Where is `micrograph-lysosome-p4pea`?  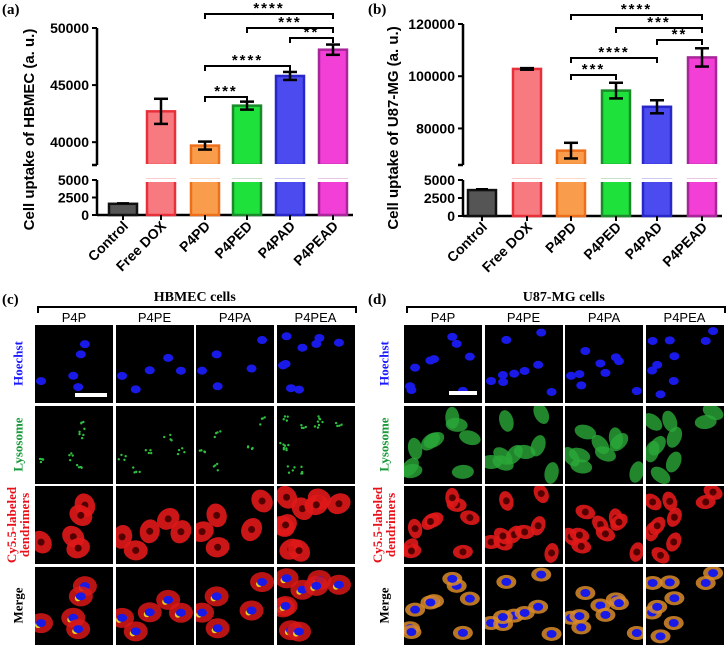 micrograph-lysosome-p4pea is located at coordinates (315, 444).